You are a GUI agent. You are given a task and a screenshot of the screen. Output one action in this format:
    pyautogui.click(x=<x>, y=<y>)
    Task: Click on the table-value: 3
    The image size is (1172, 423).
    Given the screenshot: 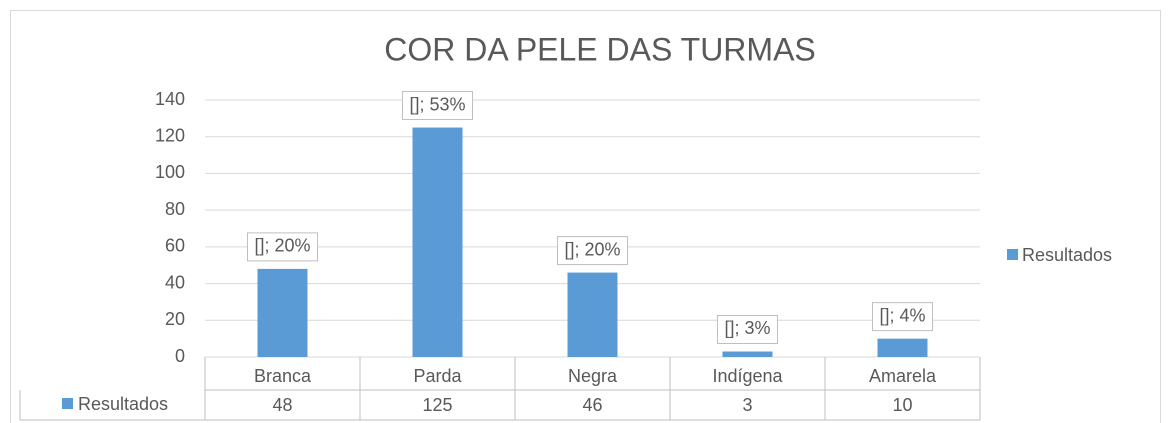 What is the action you would take?
    pyautogui.click(x=747, y=405)
    